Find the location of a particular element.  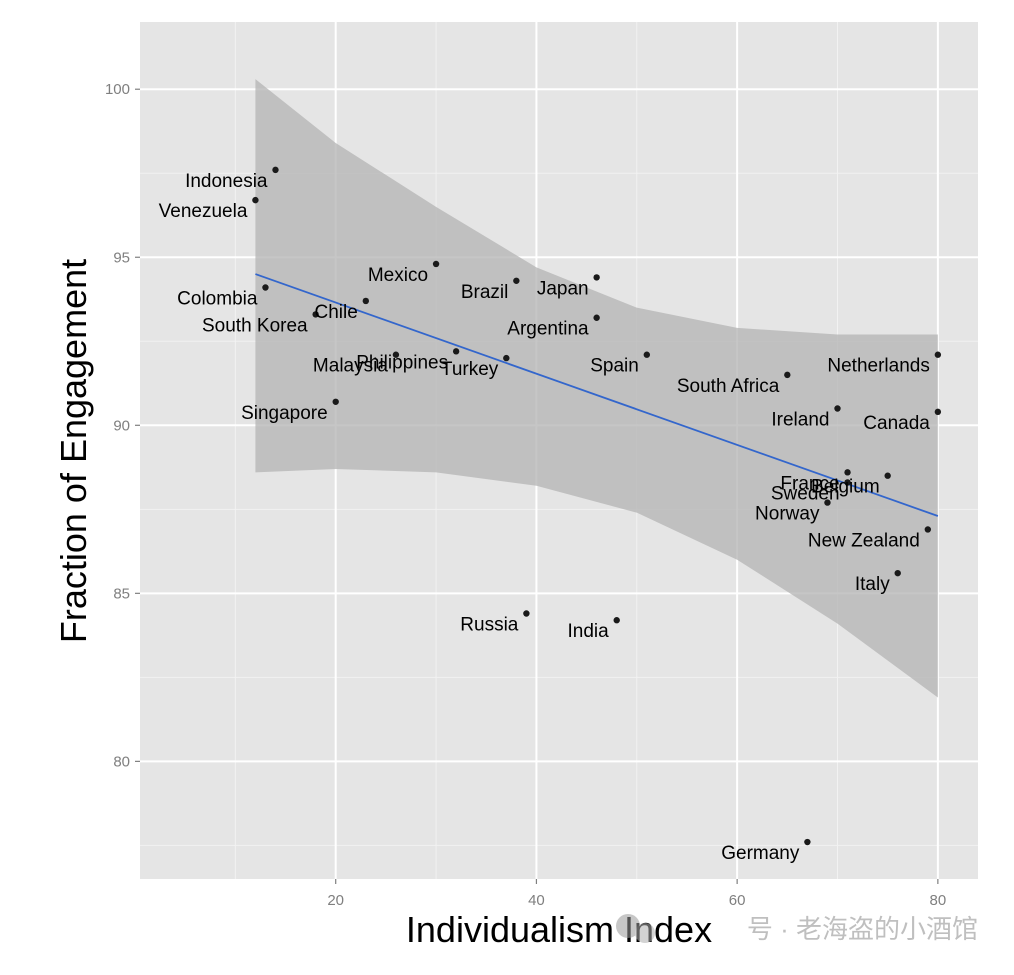

point-label: Turkey is located at coordinates (470, 369).